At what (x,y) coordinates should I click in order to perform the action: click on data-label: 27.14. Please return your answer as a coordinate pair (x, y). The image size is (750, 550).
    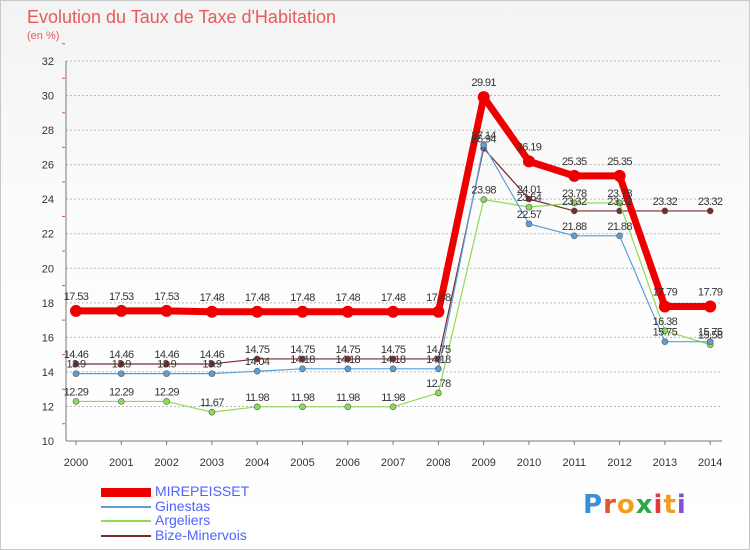
    Looking at the image, I should click on (483, 136).